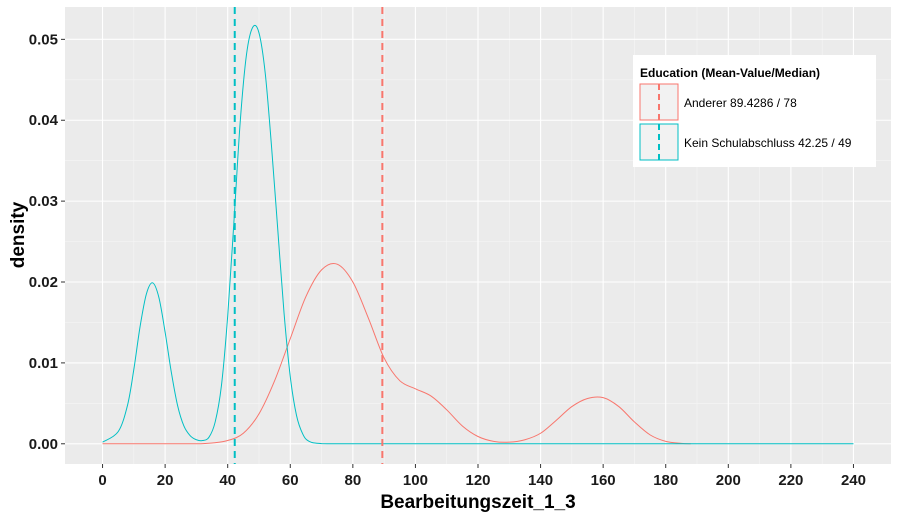 This screenshot has width=900, height=517. I want to click on y-tick-label: 0.05, so click(43, 39).